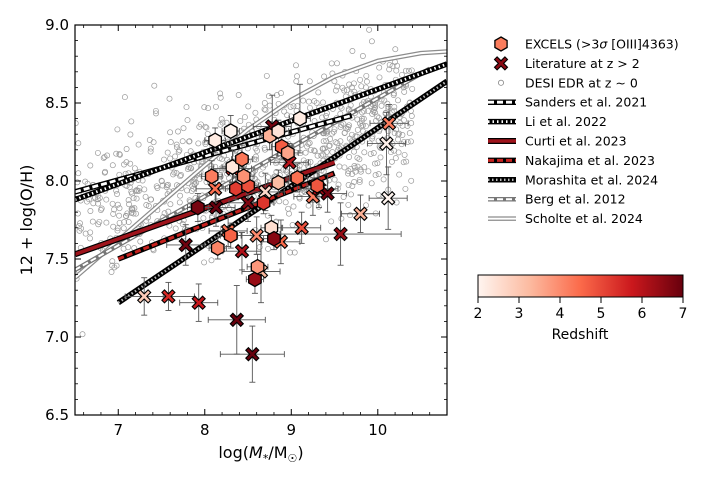 The width and height of the screenshot is (720, 480). What do you see at coordinates (57, 25) in the screenshot?
I see `y-tick-label: 9.0` at bounding box center [57, 25].